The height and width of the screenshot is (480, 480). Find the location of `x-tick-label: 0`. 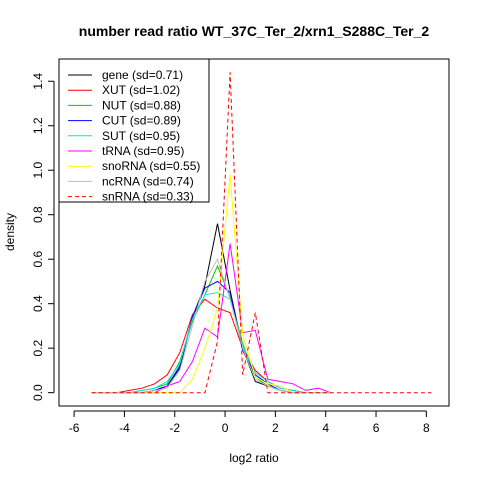

x-tick-label: 0 is located at coordinates (225, 428).